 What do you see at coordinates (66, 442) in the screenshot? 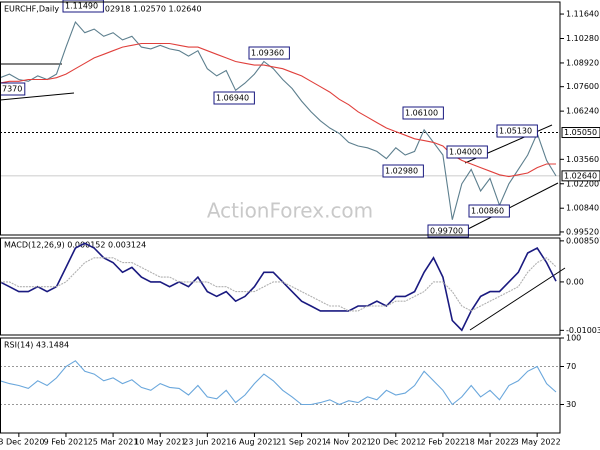
I see `x-tick-label: 9 Feb 2021` at bounding box center [66, 442].